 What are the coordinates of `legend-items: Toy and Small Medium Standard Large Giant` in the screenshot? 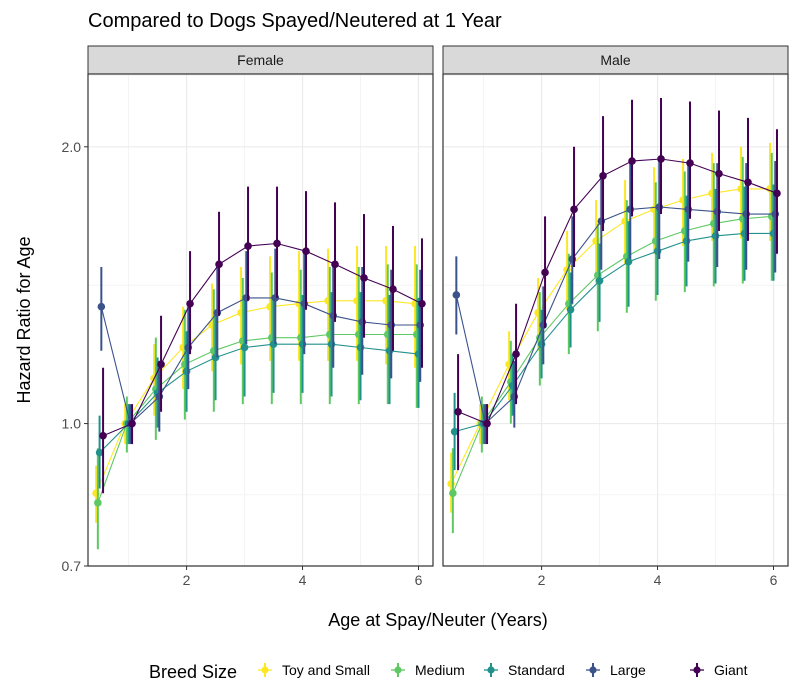 It's located at (503, 670).